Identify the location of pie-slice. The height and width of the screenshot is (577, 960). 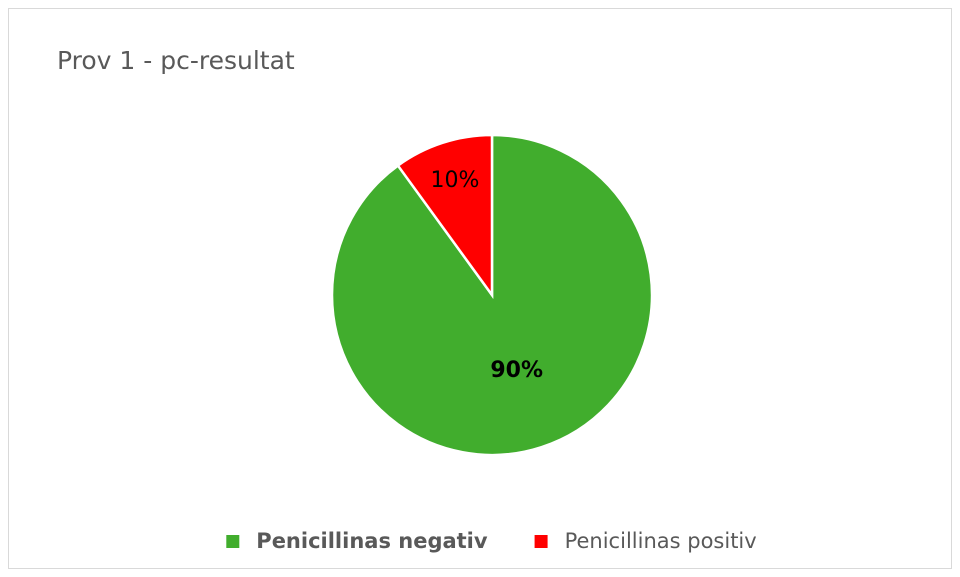
(445, 216).